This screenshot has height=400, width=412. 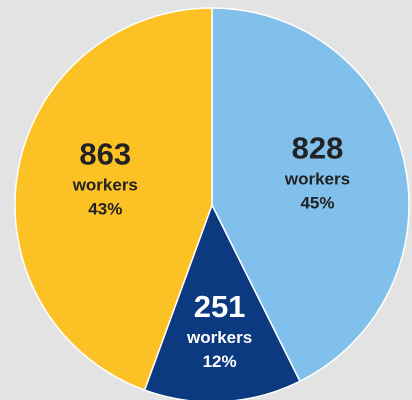 I want to click on value-label: 828, so click(x=318, y=147).